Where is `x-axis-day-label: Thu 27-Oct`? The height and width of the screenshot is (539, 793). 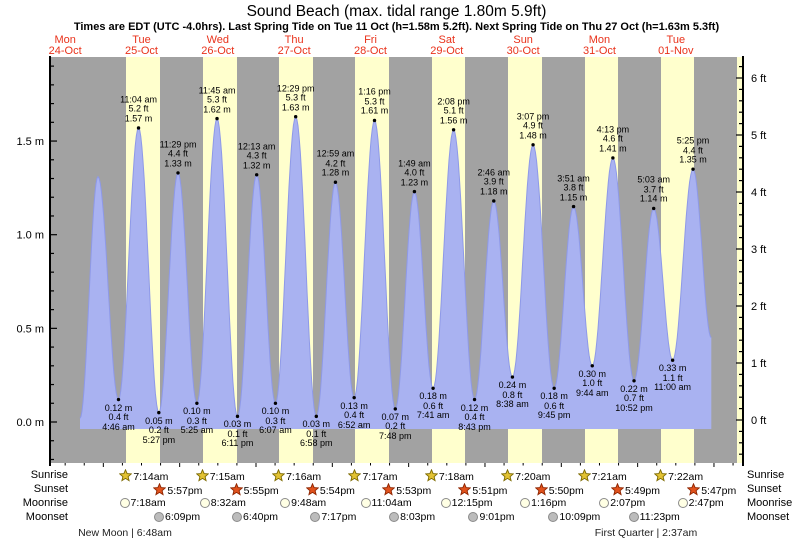 x-axis-day-label: Thu 27-Oct is located at coordinates (294, 45).